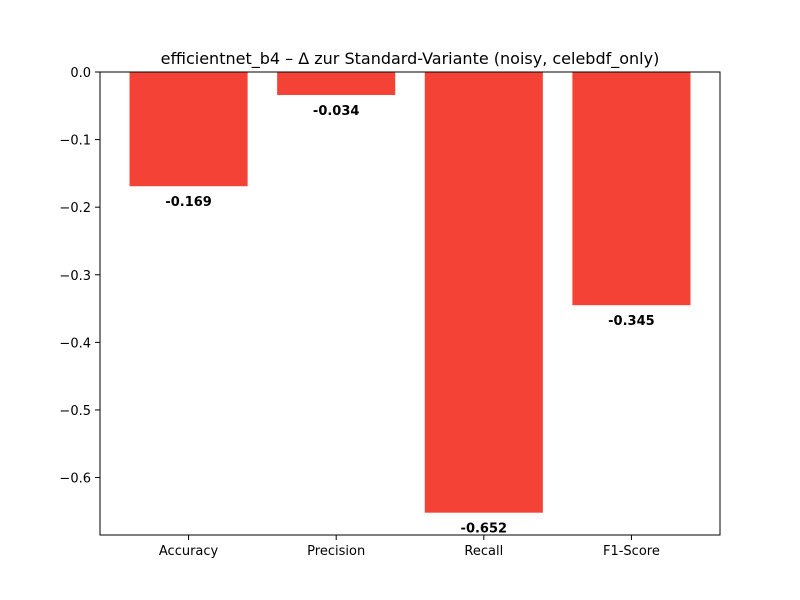 This screenshot has width=800, height=600. I want to click on data-label: -0.345, so click(631, 321).